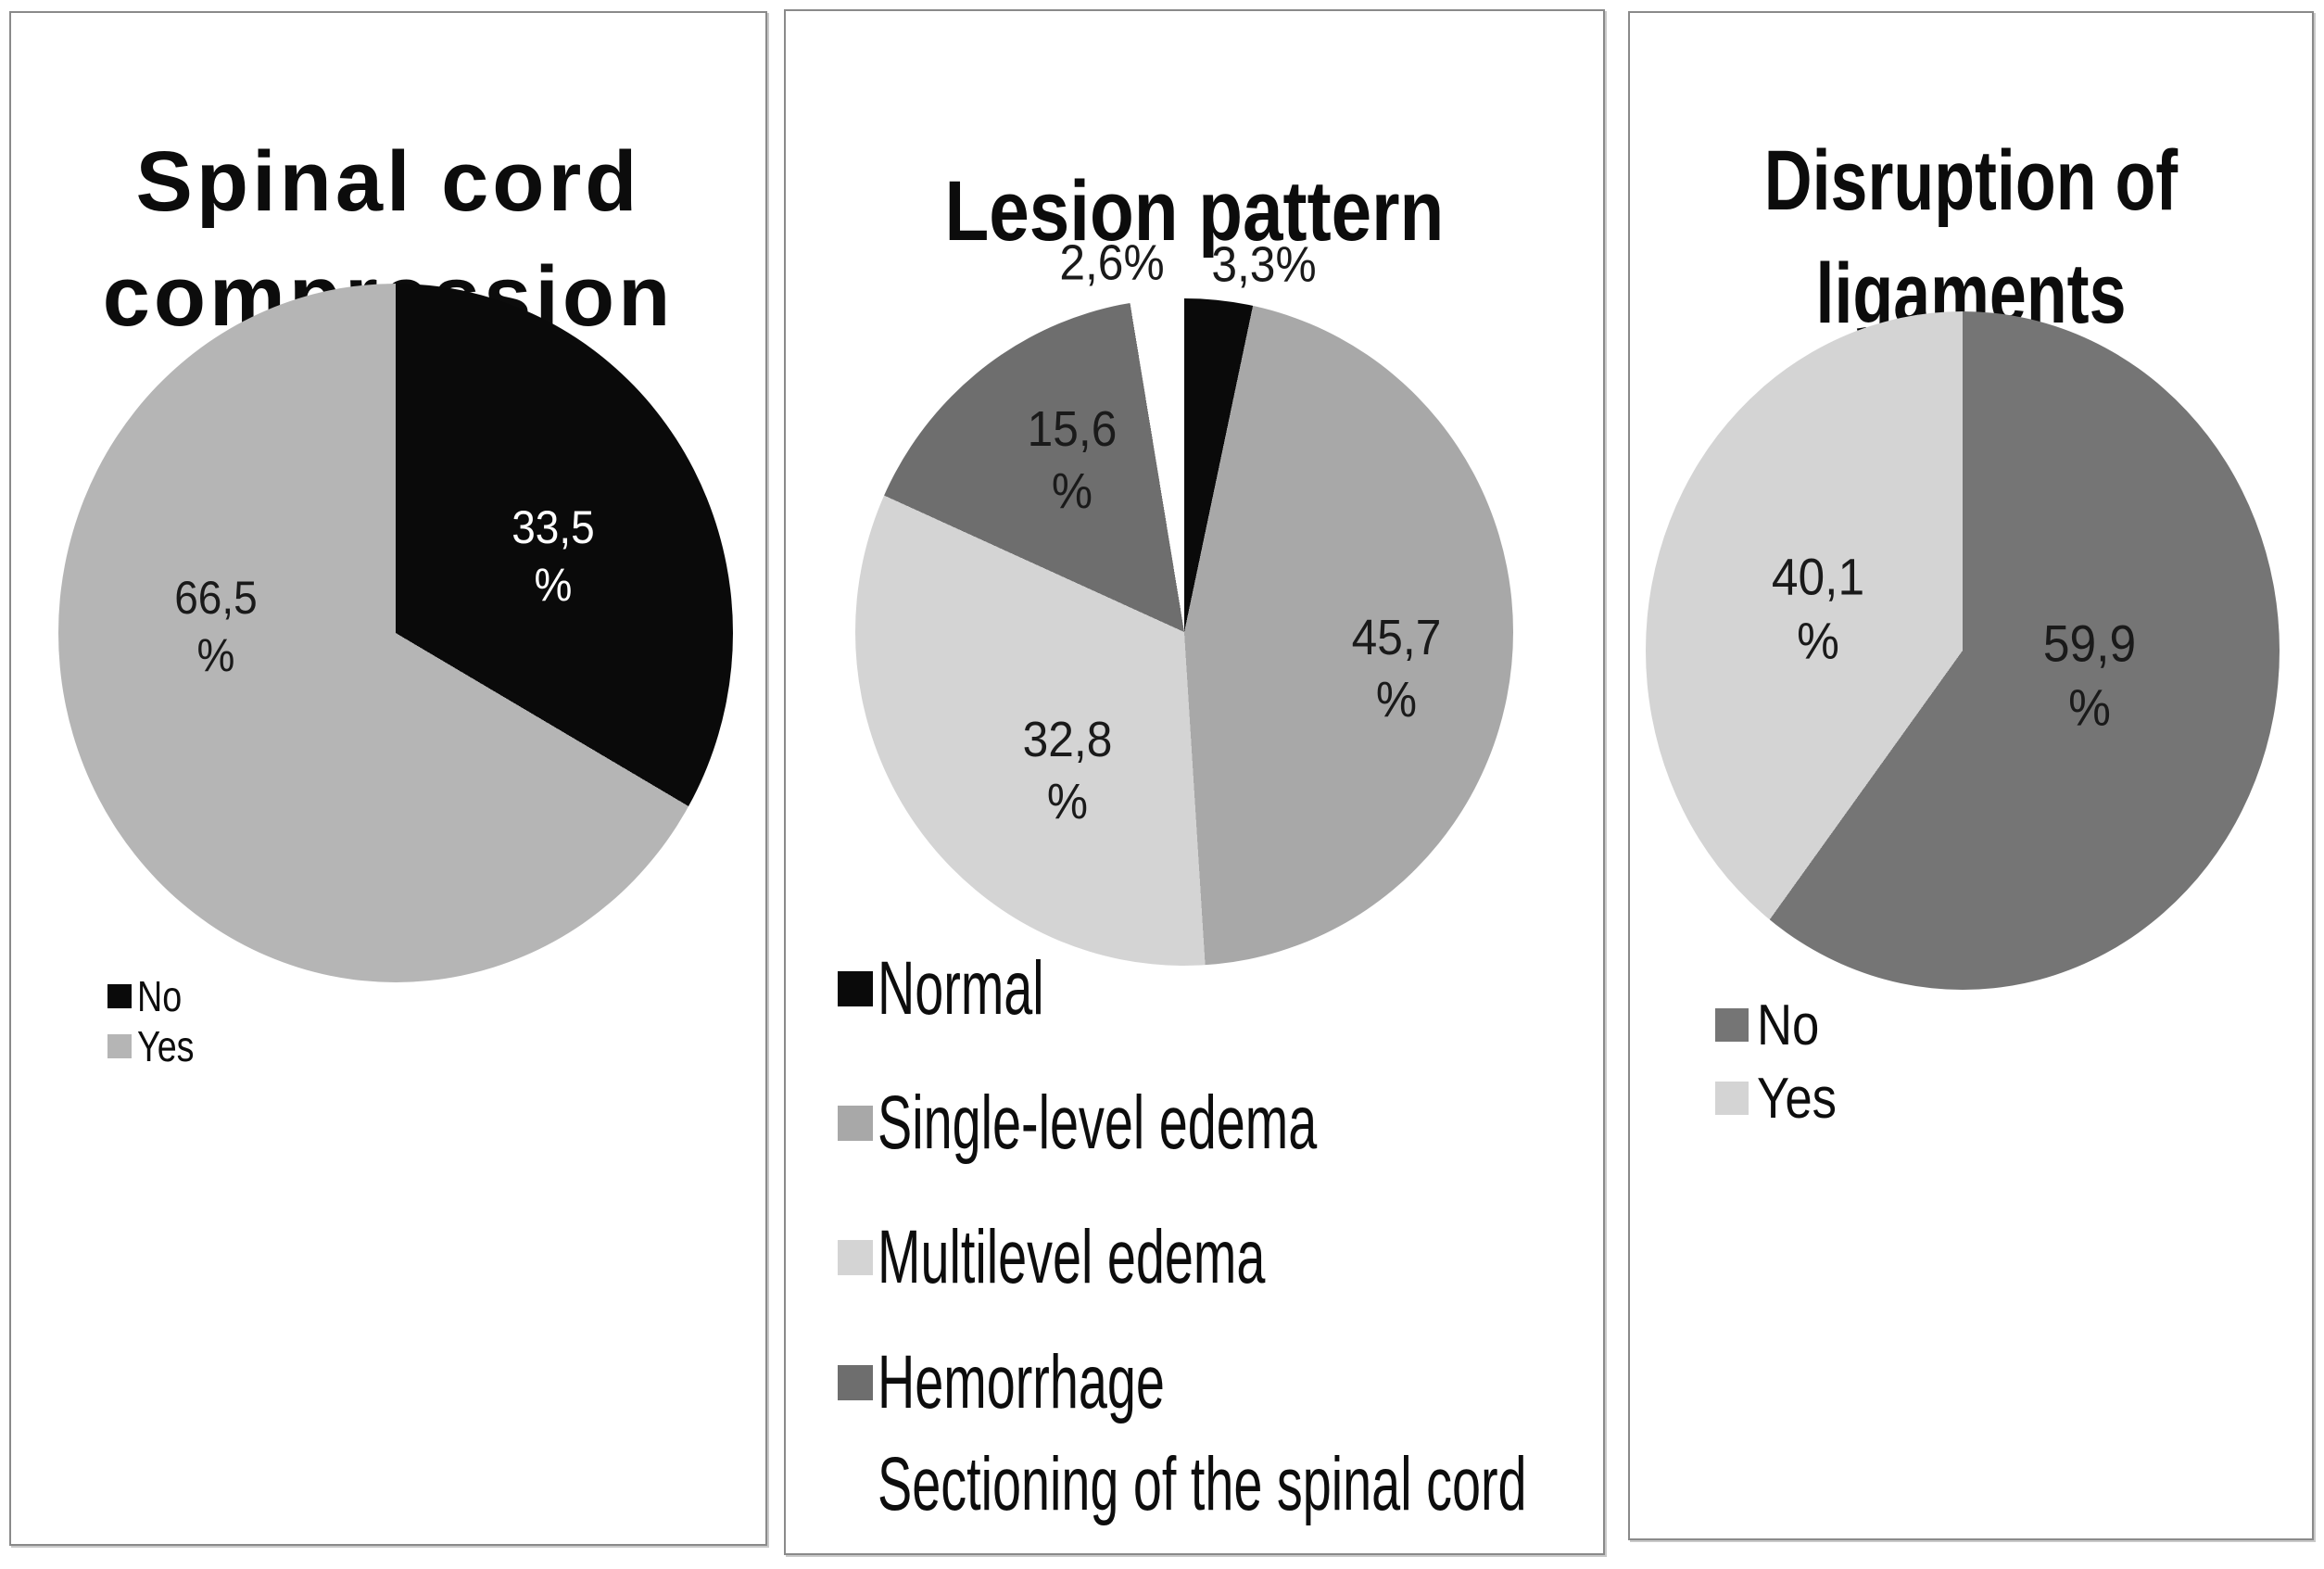 The image size is (2324, 1569). I want to click on slice-label-value: 3,3%, so click(1264, 264).